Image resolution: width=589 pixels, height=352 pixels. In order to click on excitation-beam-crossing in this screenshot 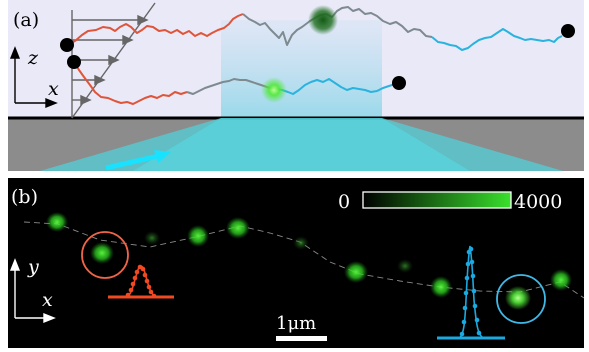, I will do `click(301, 144)`.